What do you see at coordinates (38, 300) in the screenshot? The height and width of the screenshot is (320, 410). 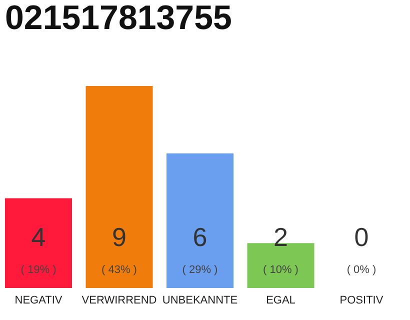 I see `x-tick-label: NEGATIV` at bounding box center [38, 300].